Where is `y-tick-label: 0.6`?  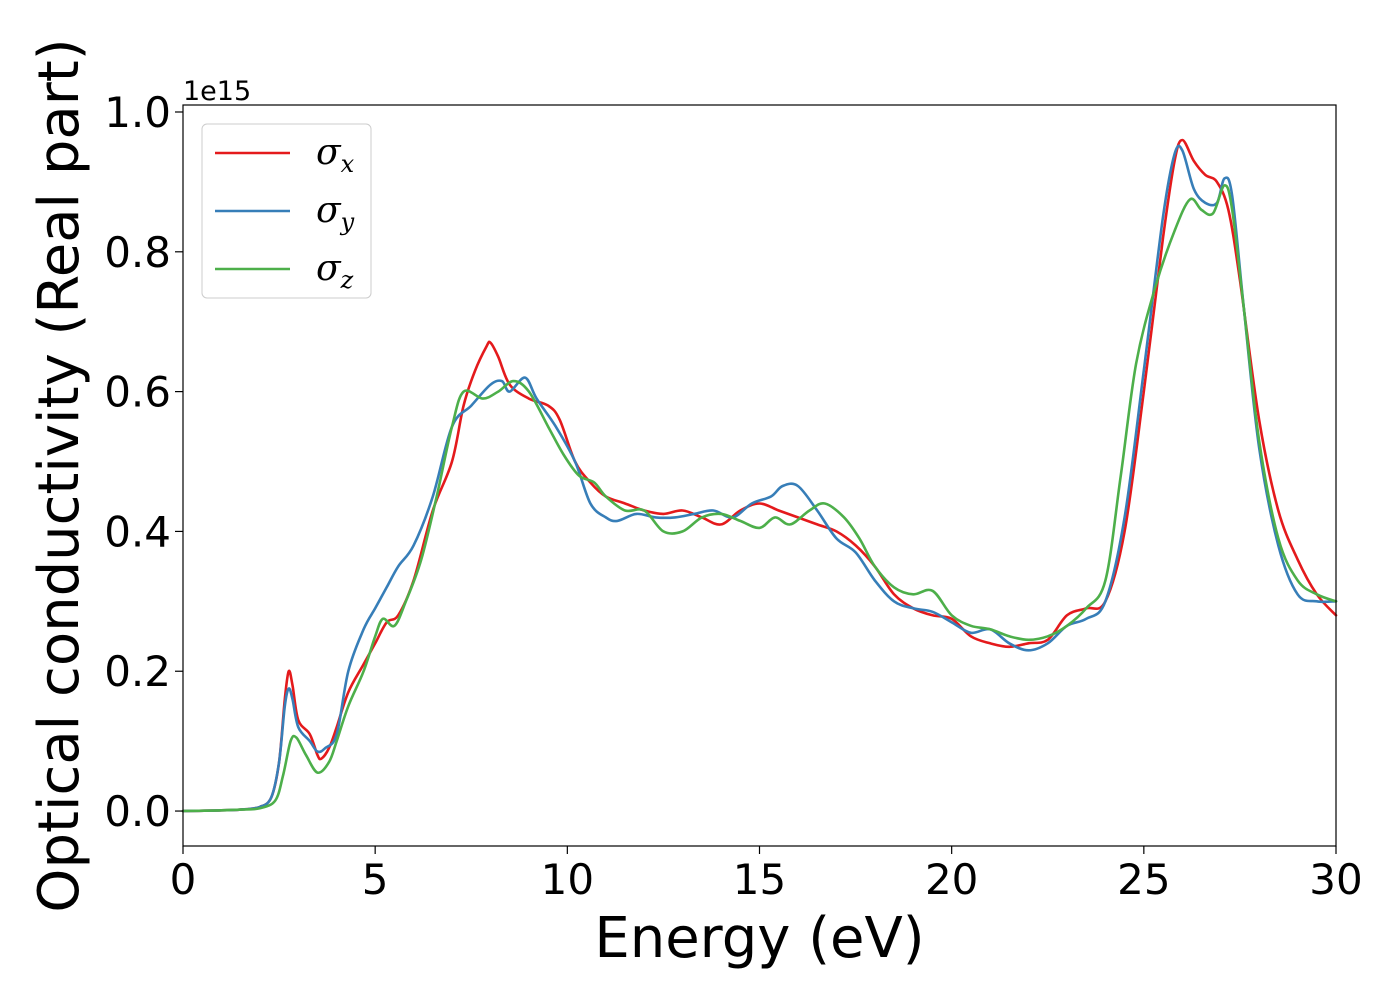 y-tick-label: 0.6 is located at coordinates (137, 392).